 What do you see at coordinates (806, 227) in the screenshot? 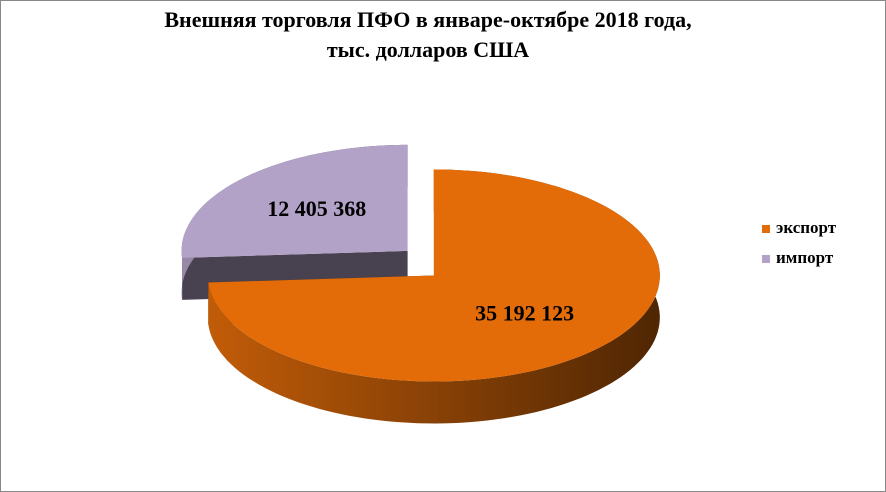
I see `legend-label: экспорт` at bounding box center [806, 227].